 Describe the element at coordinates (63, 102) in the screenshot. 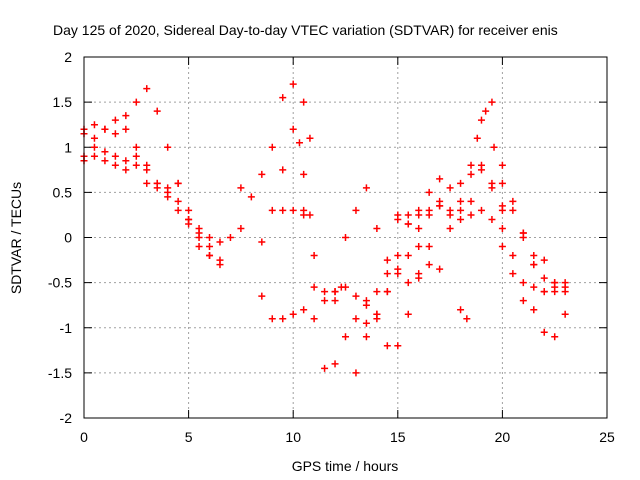

I see `y-tick-label: 1.5` at that location.